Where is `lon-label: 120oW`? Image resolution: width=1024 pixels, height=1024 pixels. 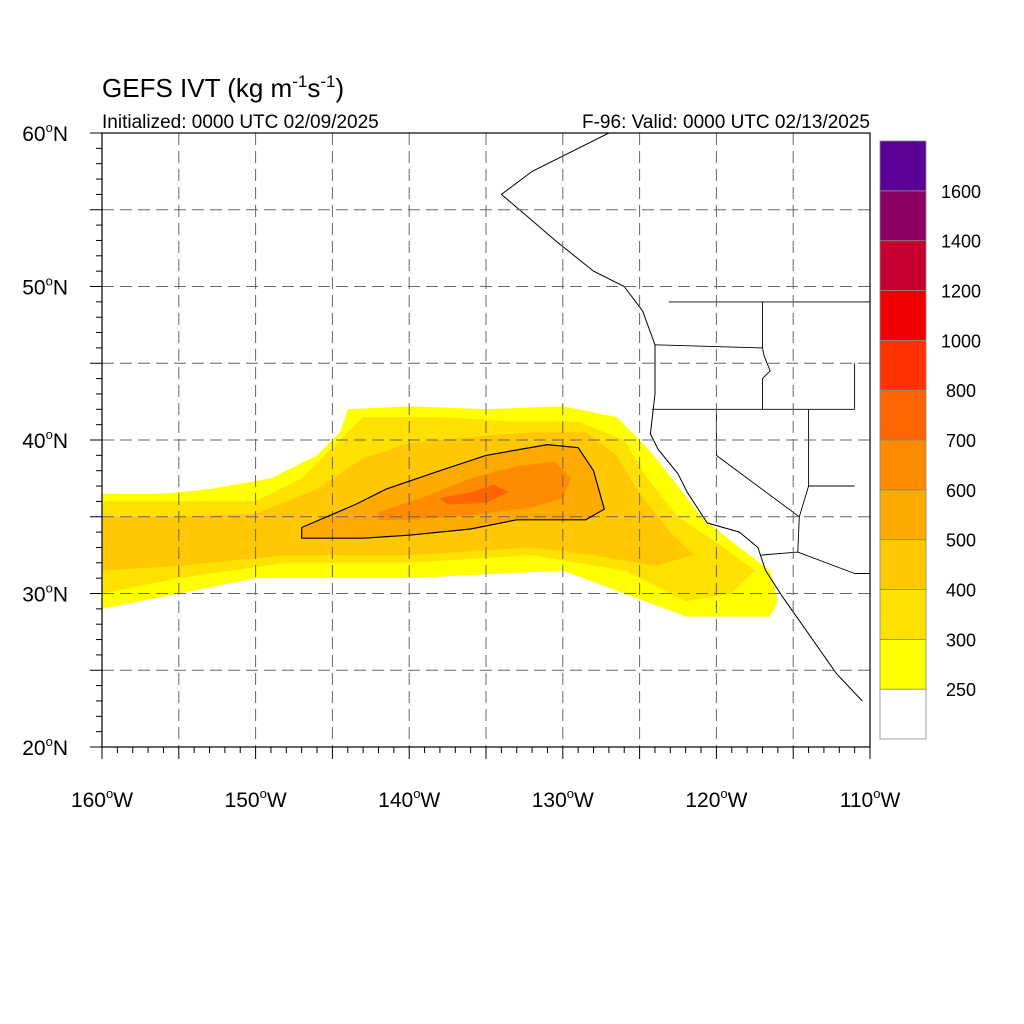 lon-label: 120oW is located at coordinates (716, 799).